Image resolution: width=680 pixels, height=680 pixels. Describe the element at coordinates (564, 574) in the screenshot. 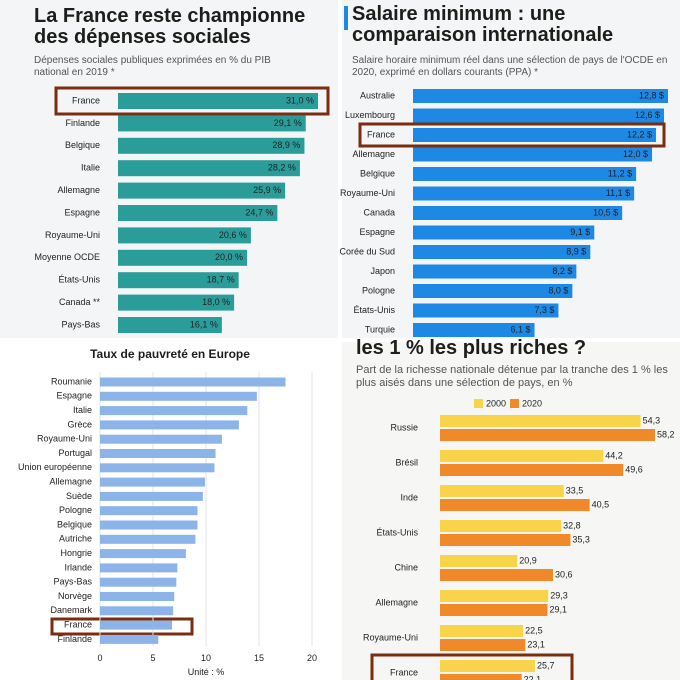

I see `value-label: 30,6` at that location.